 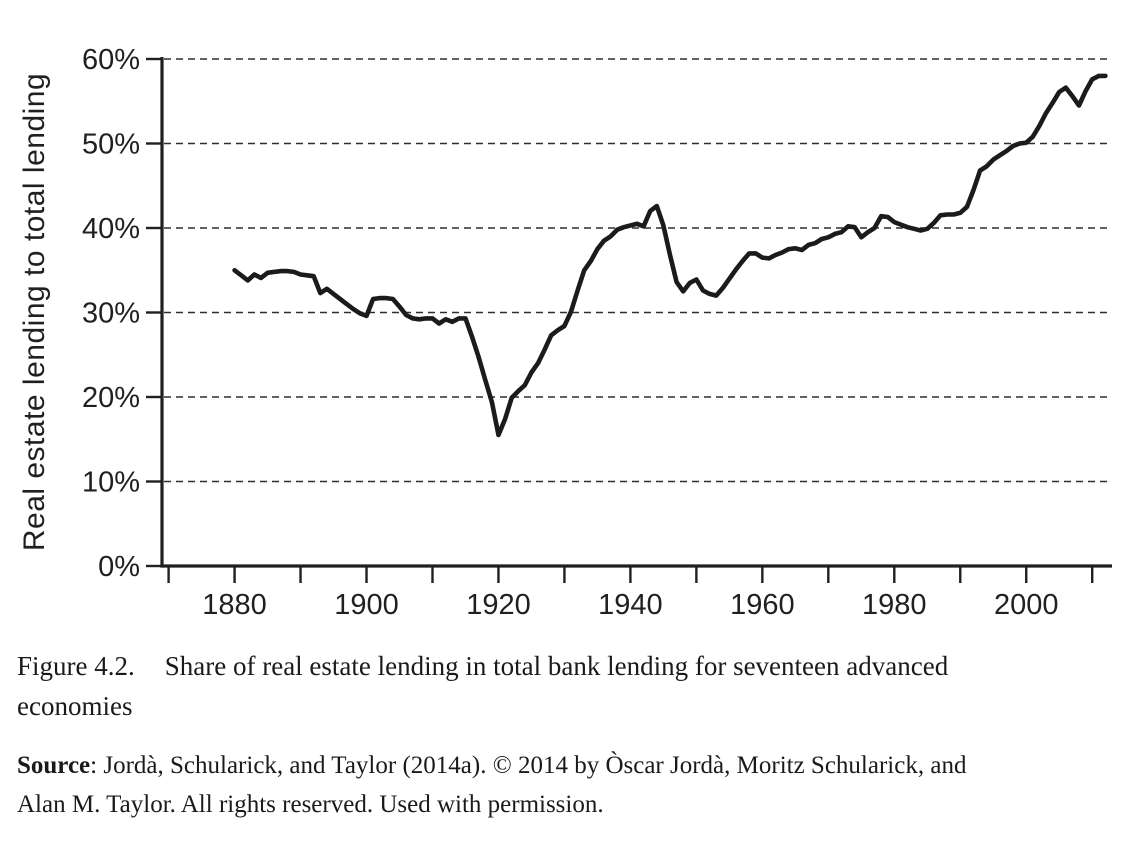 I want to click on figure-caption-line2: economies, so click(x=75, y=706).